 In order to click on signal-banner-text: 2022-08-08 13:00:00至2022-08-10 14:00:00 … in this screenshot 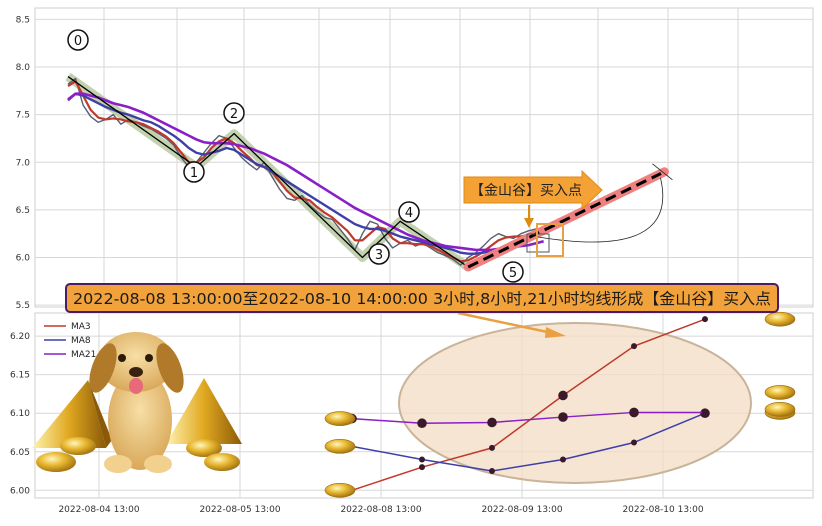, I will do `click(422, 299)`.